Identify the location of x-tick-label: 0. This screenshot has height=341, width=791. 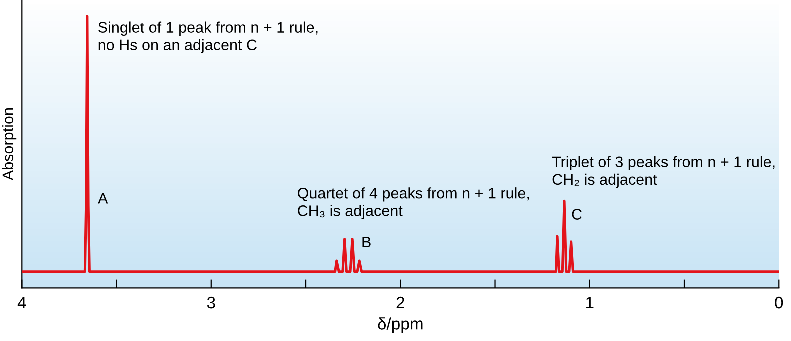
(779, 302).